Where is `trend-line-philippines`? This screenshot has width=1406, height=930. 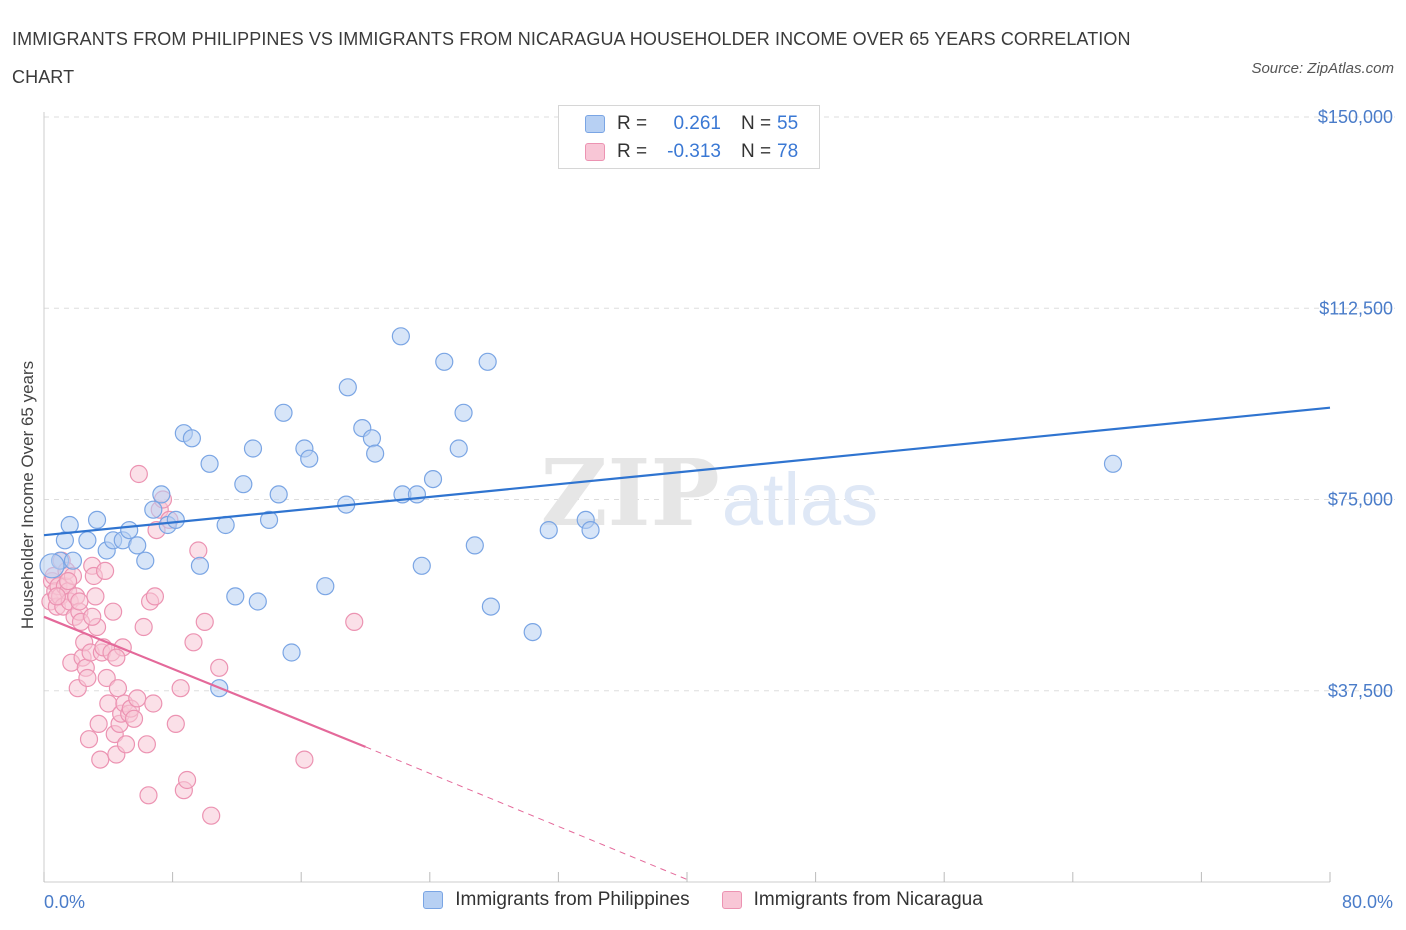 trend-line-philippines is located at coordinates (687, 471).